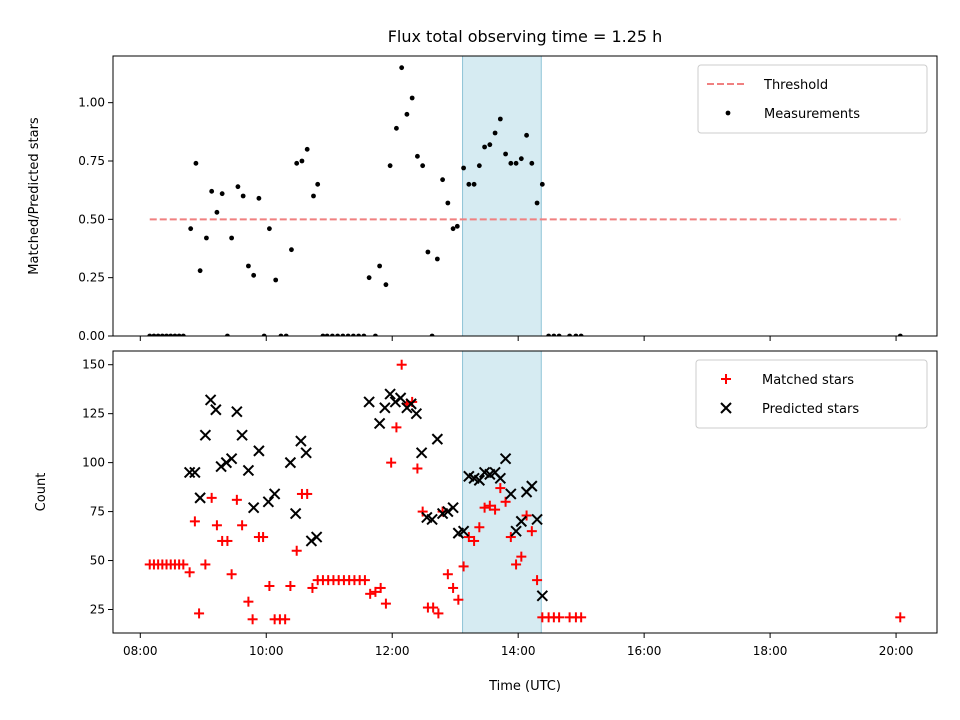 The width and height of the screenshot is (960, 720). Describe the element at coordinates (91, 103) in the screenshot. I see `y-tick-label: 1.00` at that location.